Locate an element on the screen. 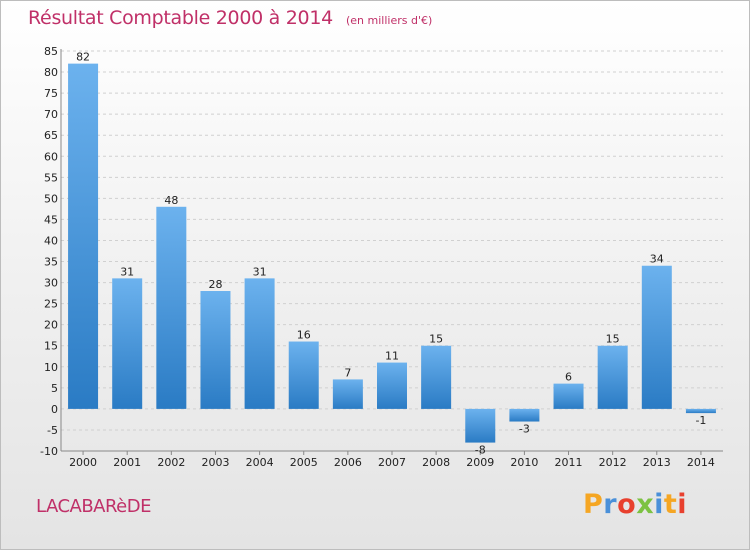  bar-2006 is located at coordinates (347, 394).